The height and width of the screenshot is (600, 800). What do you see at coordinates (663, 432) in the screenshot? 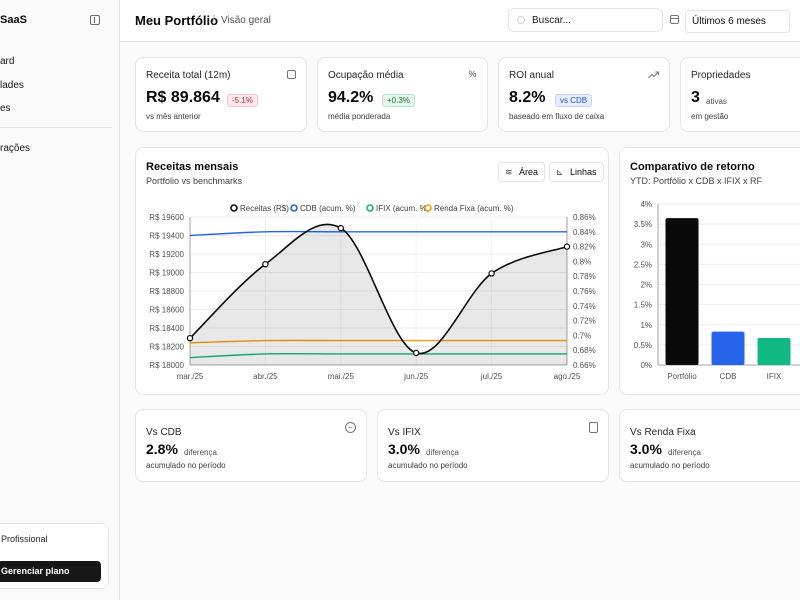
I see `comparison-title: Vs Renda Fixa` at bounding box center [663, 432].